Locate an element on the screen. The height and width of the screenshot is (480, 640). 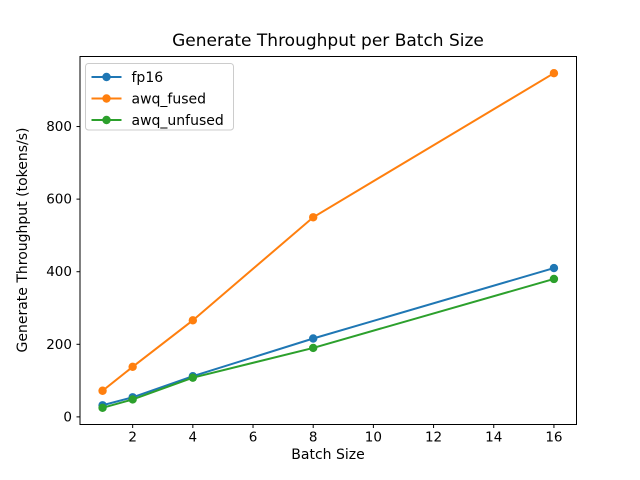
x-tick-label: 4 is located at coordinates (193, 438).